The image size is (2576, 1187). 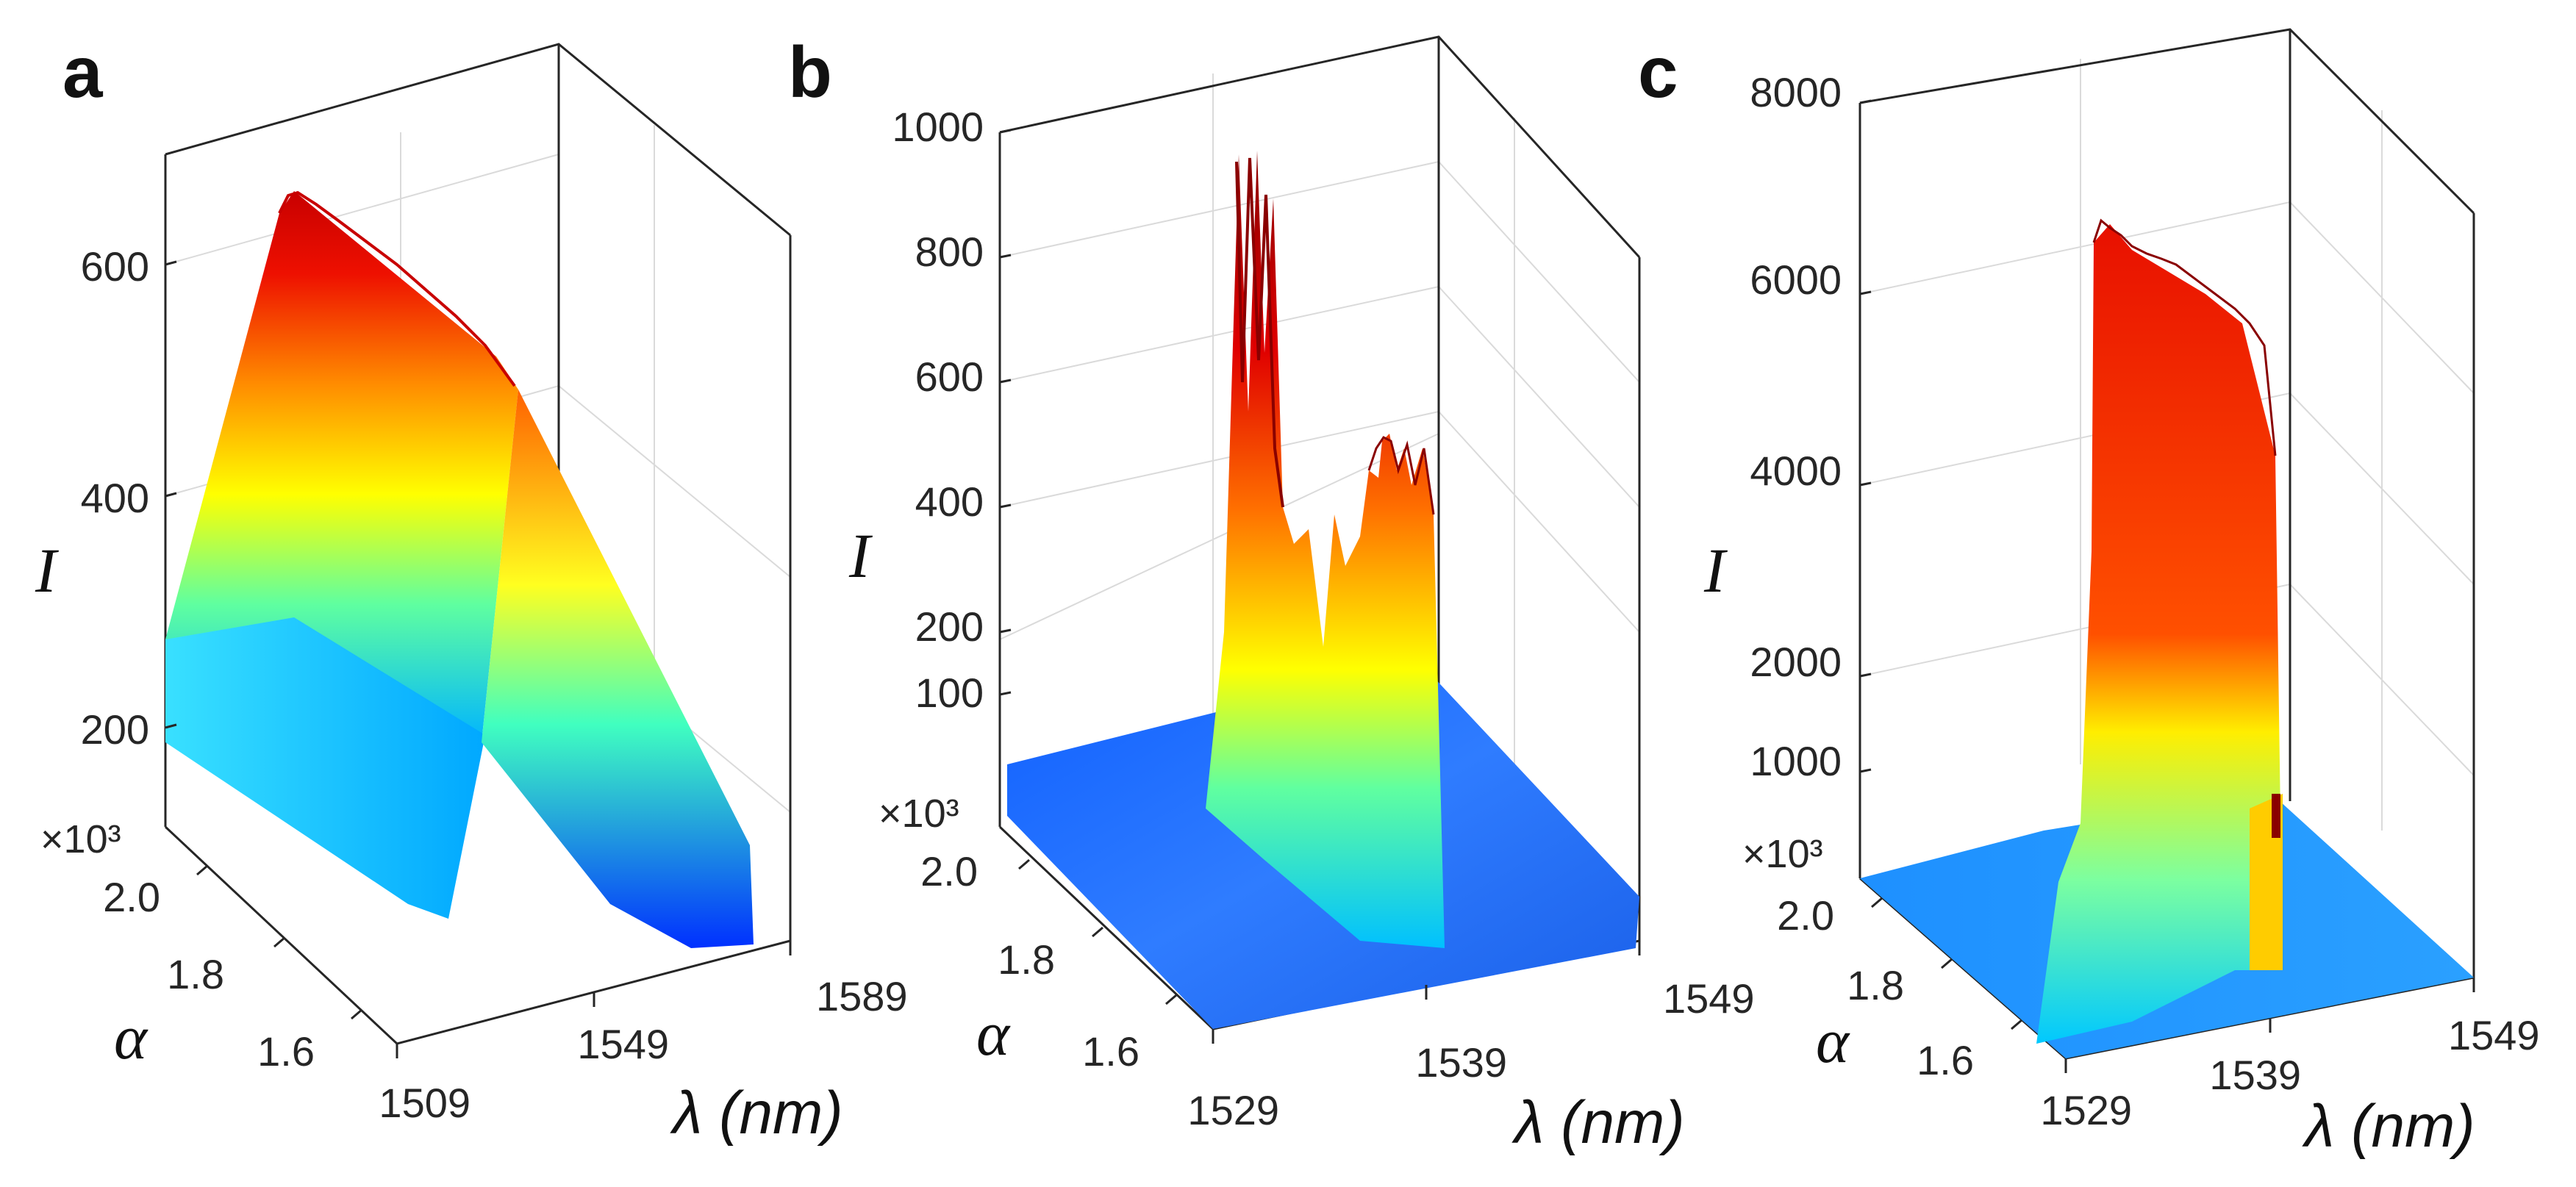 I want to click on panel-b-letter: b, so click(x=810, y=72).